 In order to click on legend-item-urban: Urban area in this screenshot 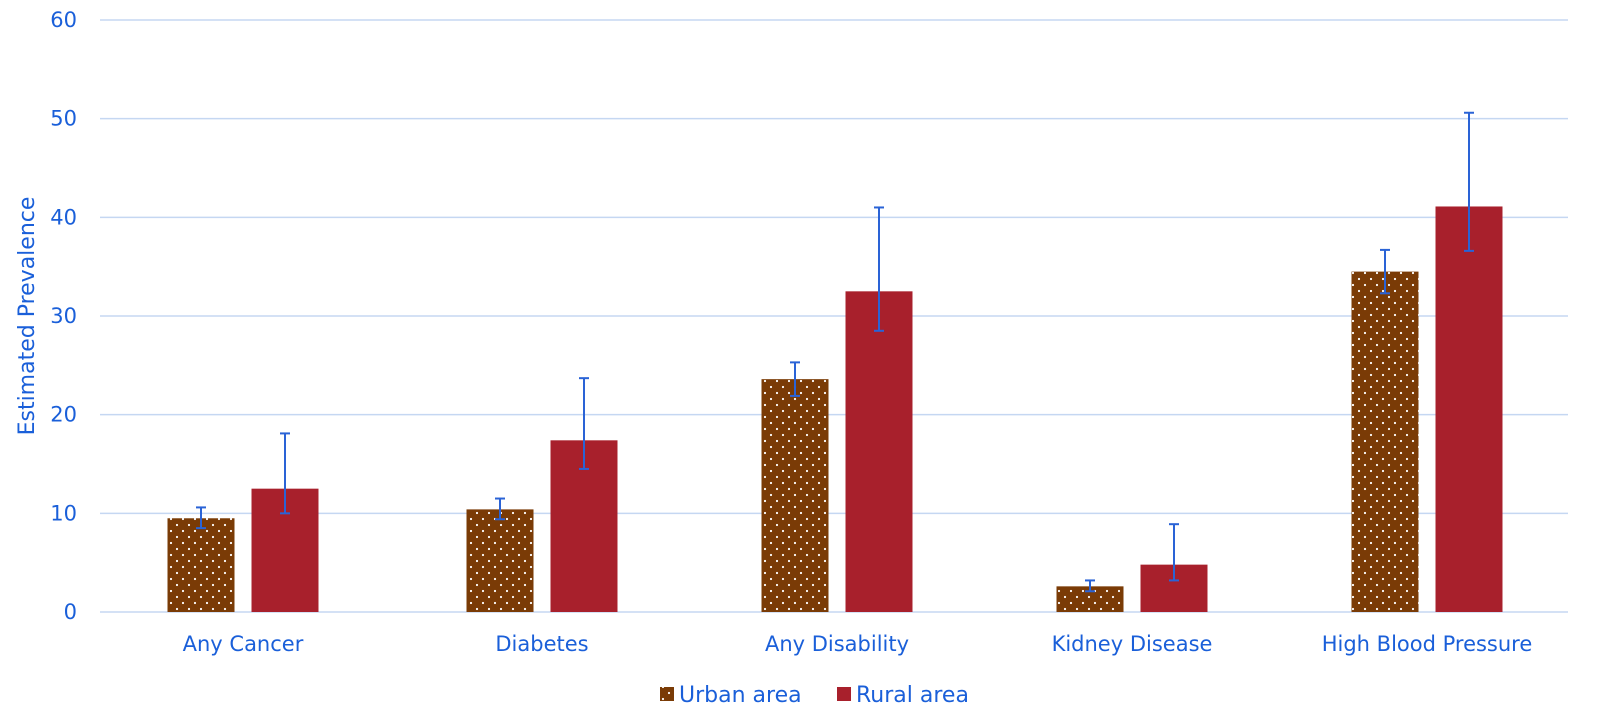, I will do `click(731, 695)`.